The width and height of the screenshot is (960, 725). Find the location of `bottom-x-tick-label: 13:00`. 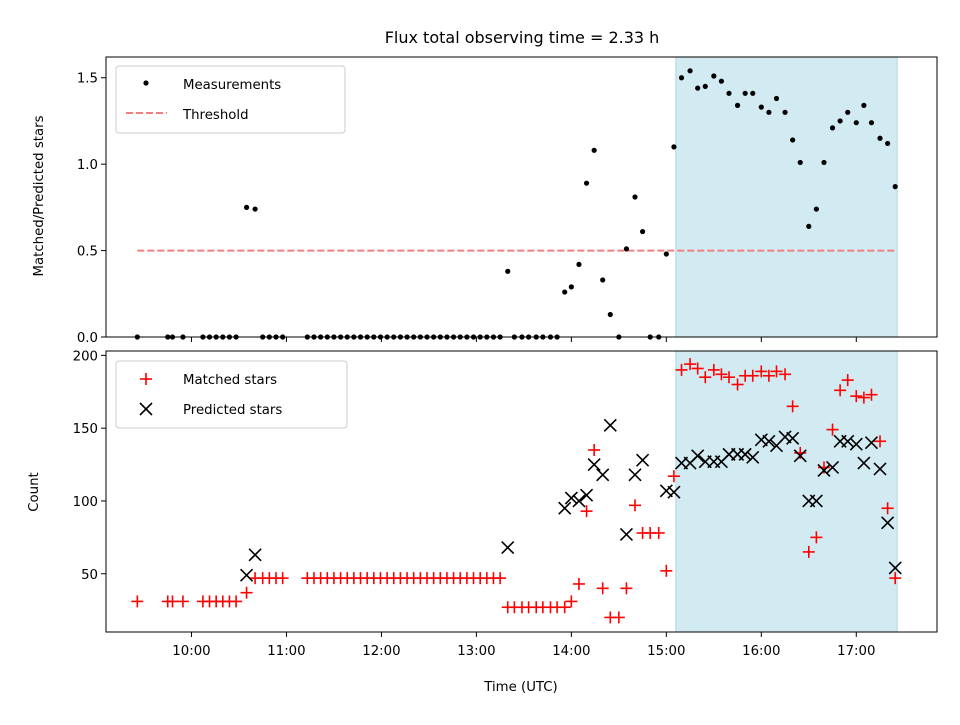

bottom-x-tick-label: 13:00 is located at coordinates (476, 651).